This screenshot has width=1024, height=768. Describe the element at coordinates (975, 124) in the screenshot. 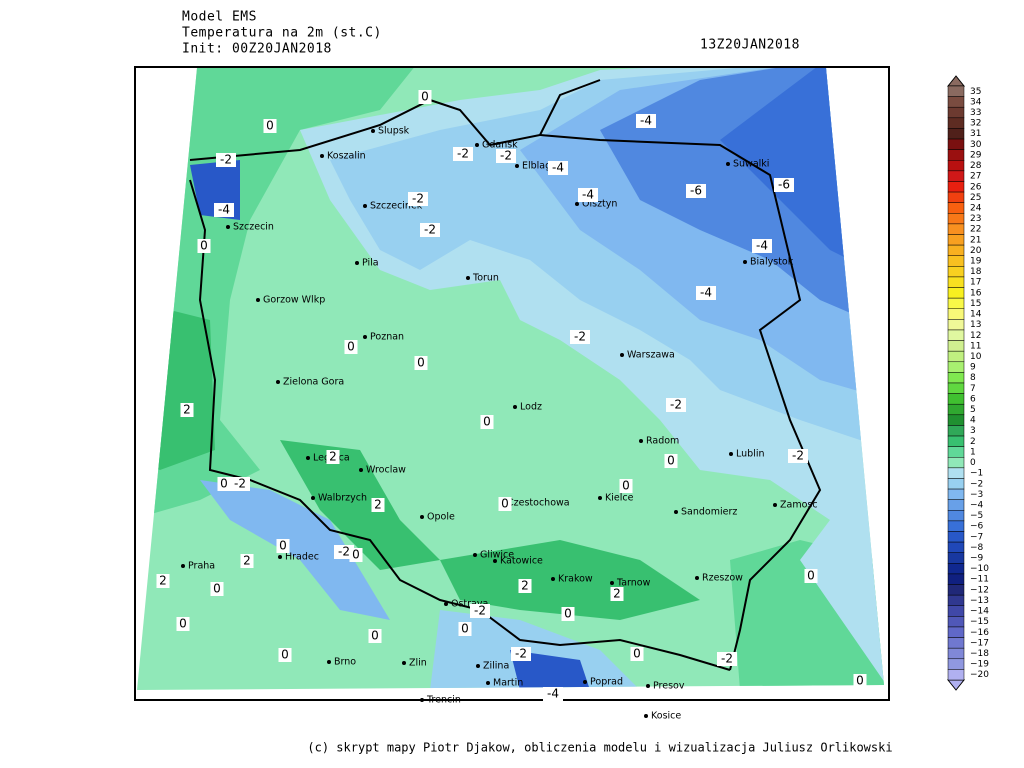

I see `colorbar-label: 32` at that location.